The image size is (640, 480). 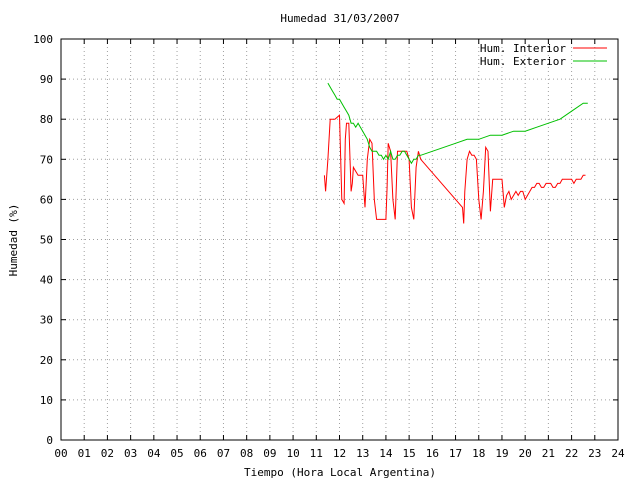 What do you see at coordinates (548, 453) in the screenshot?
I see `x-tick-label: 21` at bounding box center [548, 453].